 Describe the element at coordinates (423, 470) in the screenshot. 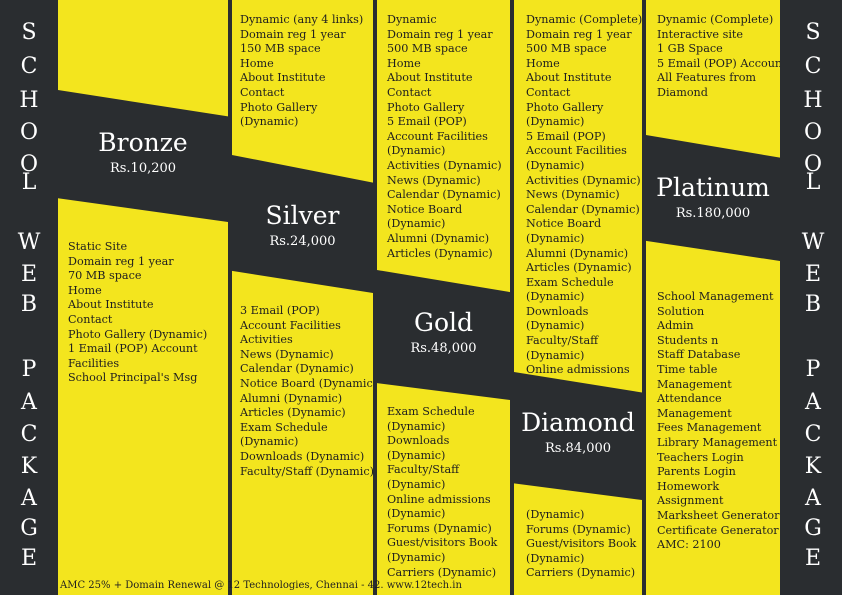

I see `feature-item: Faculty/Staff` at that location.